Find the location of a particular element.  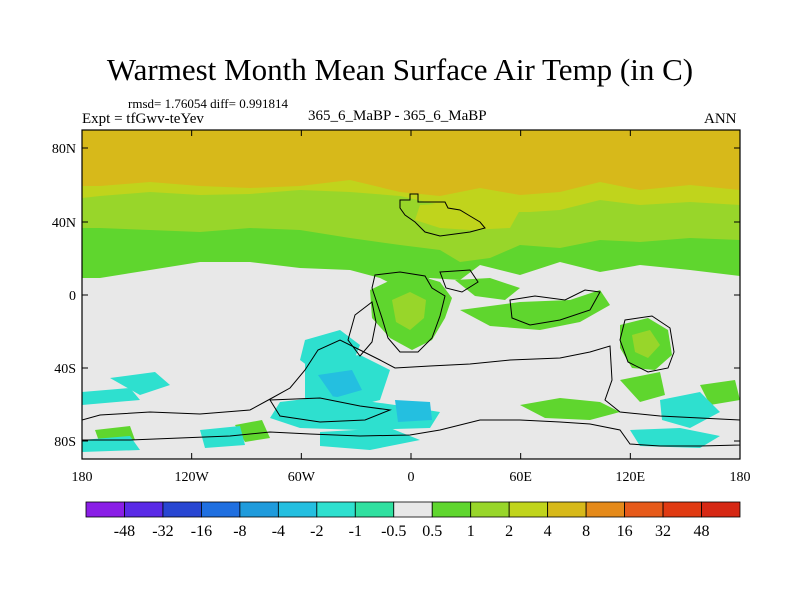

colorbar-label: -0.5 is located at coordinates (393, 531).